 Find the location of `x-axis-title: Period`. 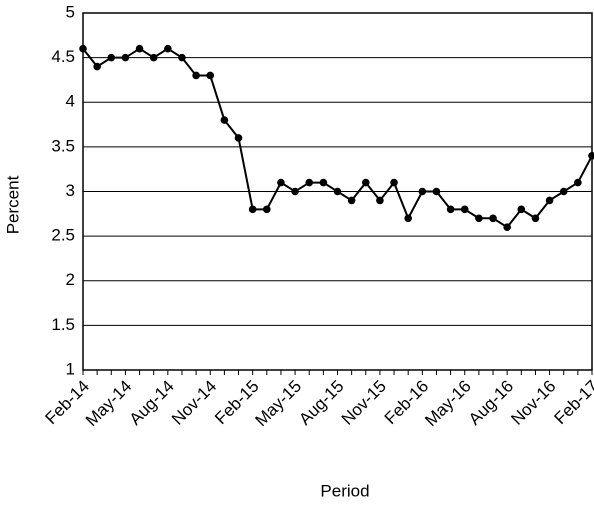

x-axis-title: Period is located at coordinates (344, 490).